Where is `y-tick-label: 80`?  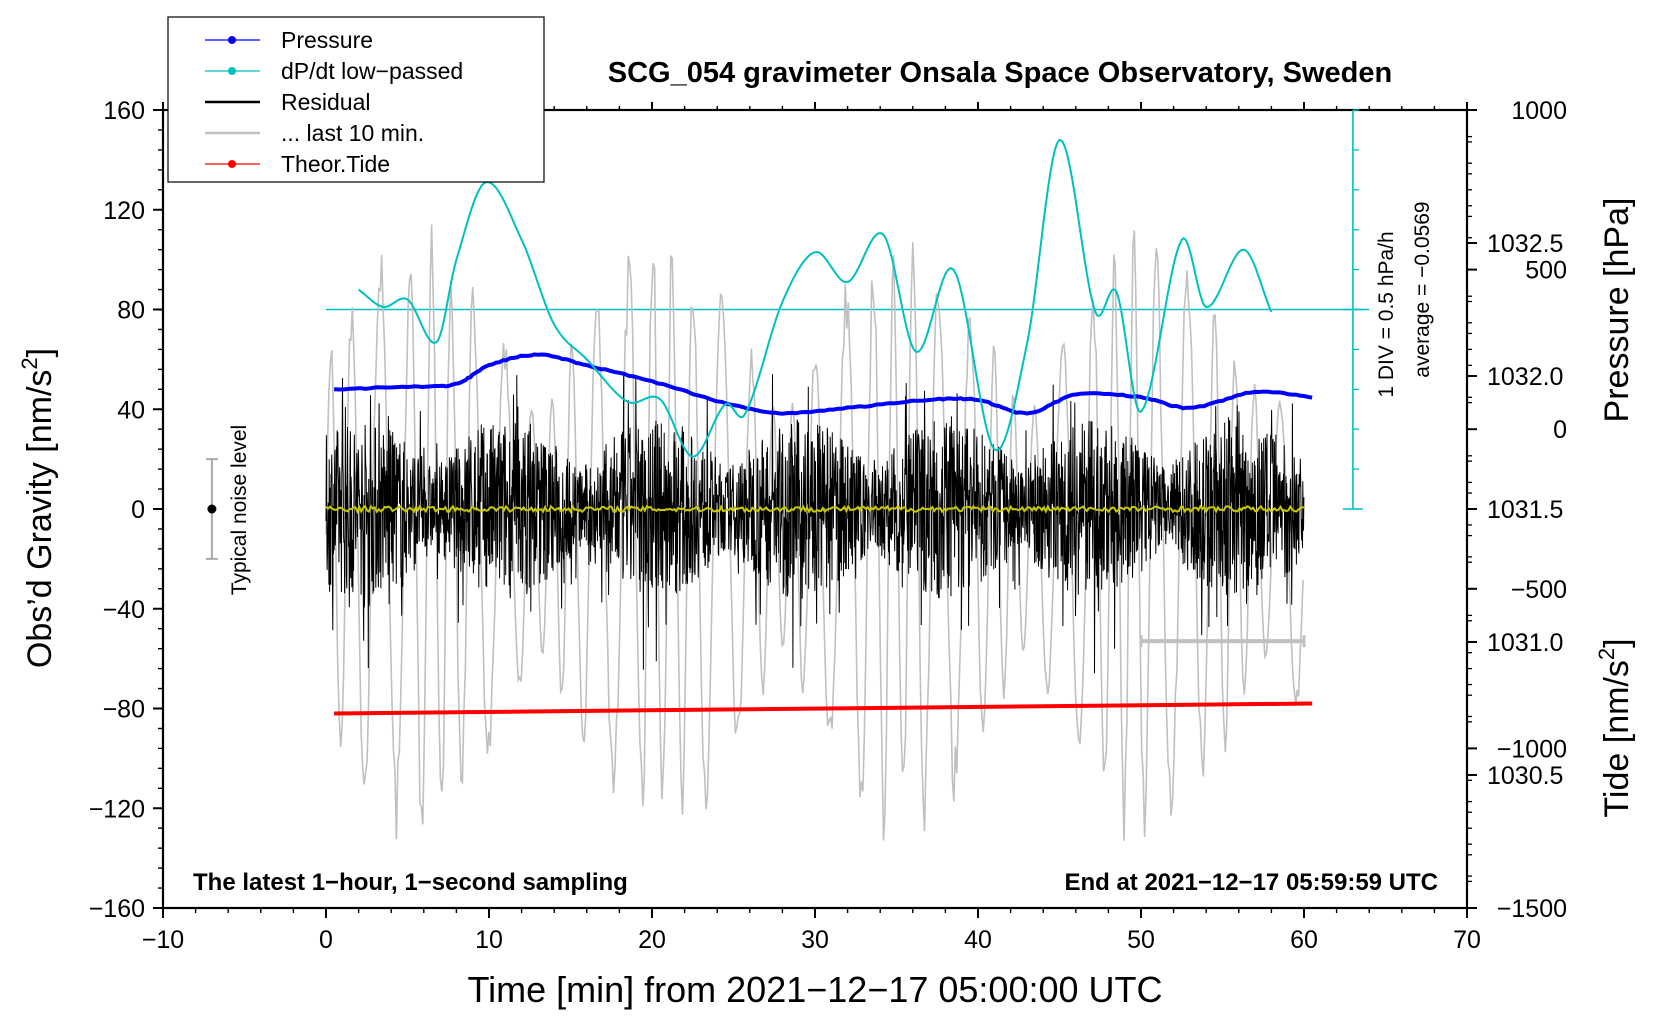 y-tick-label: 80 is located at coordinates (131, 311).